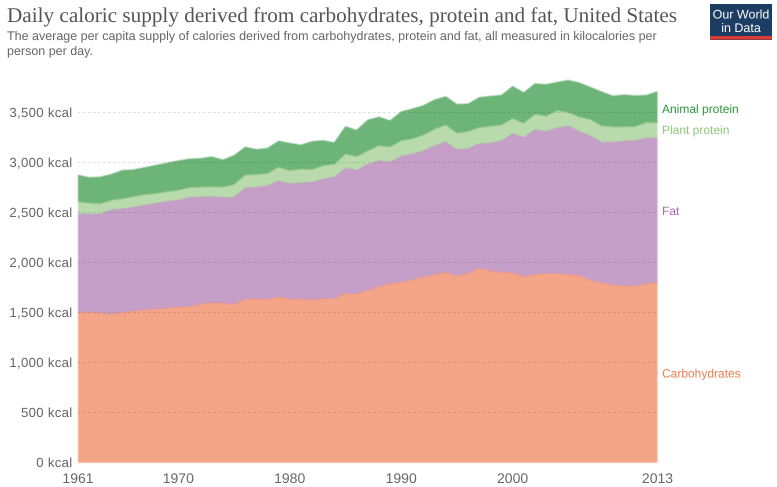 This screenshot has height=487, width=777. Describe the element at coordinates (695, 130) in the screenshot. I see `svg-text: Plant protein` at that location.